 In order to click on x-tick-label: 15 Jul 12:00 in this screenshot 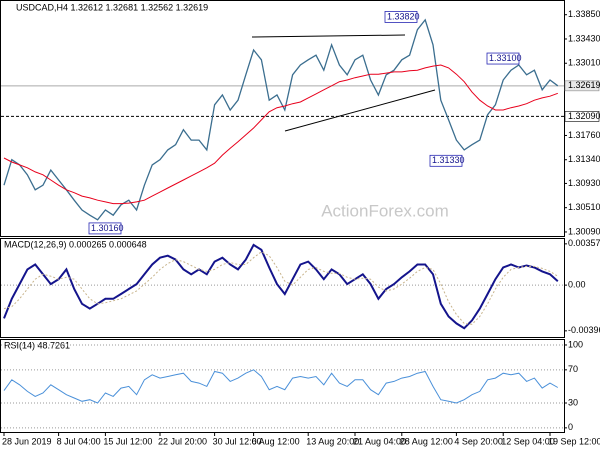, I will do `click(127, 441)`.